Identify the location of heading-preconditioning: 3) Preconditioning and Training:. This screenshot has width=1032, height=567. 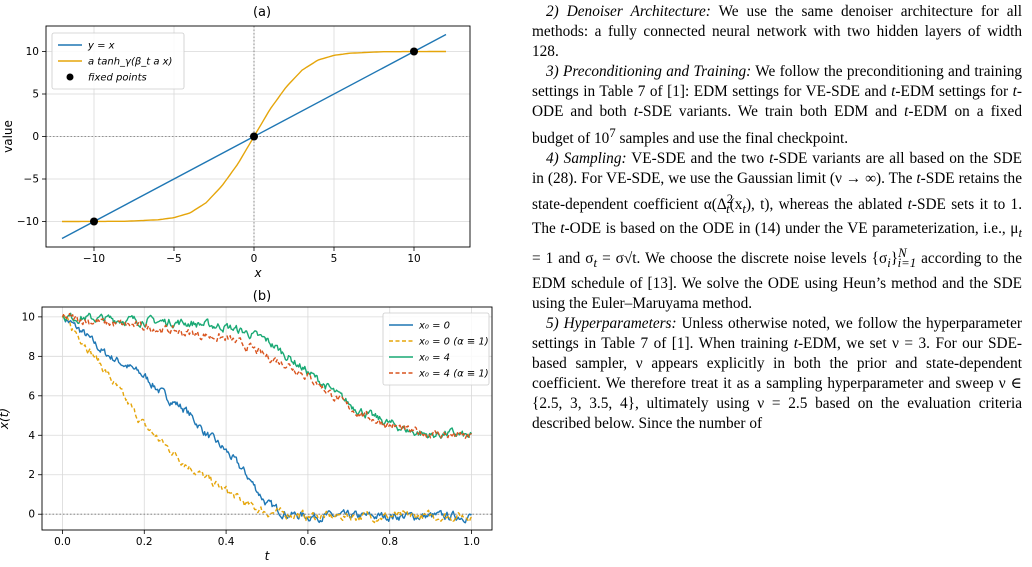
(649, 72).